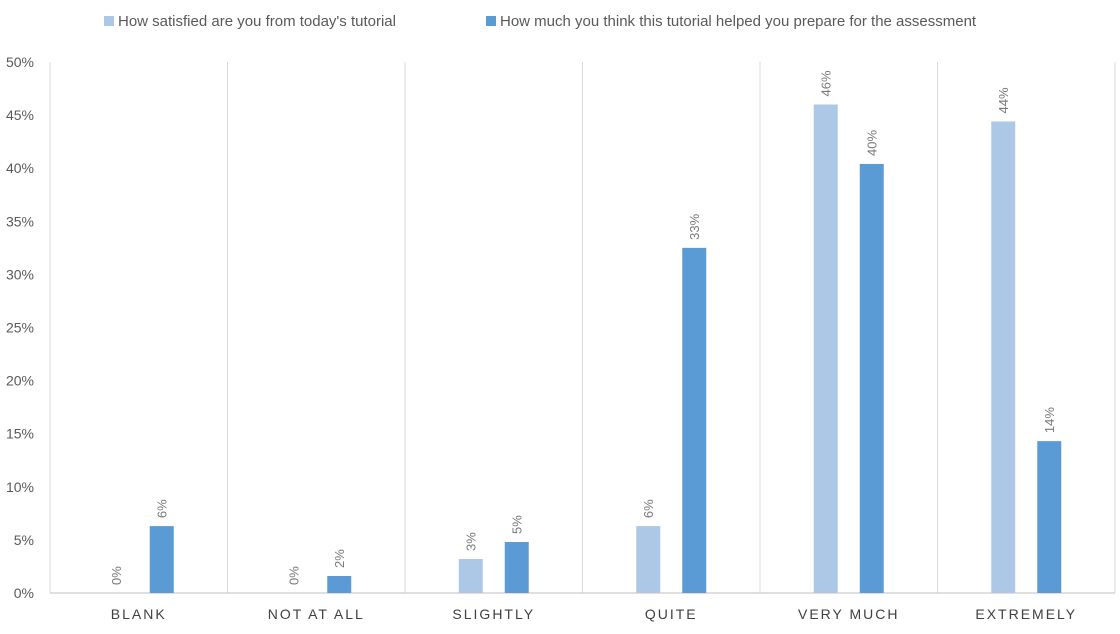  Describe the element at coordinates (20, 221) in the screenshot. I see `y-tick-label: 35%` at that location.